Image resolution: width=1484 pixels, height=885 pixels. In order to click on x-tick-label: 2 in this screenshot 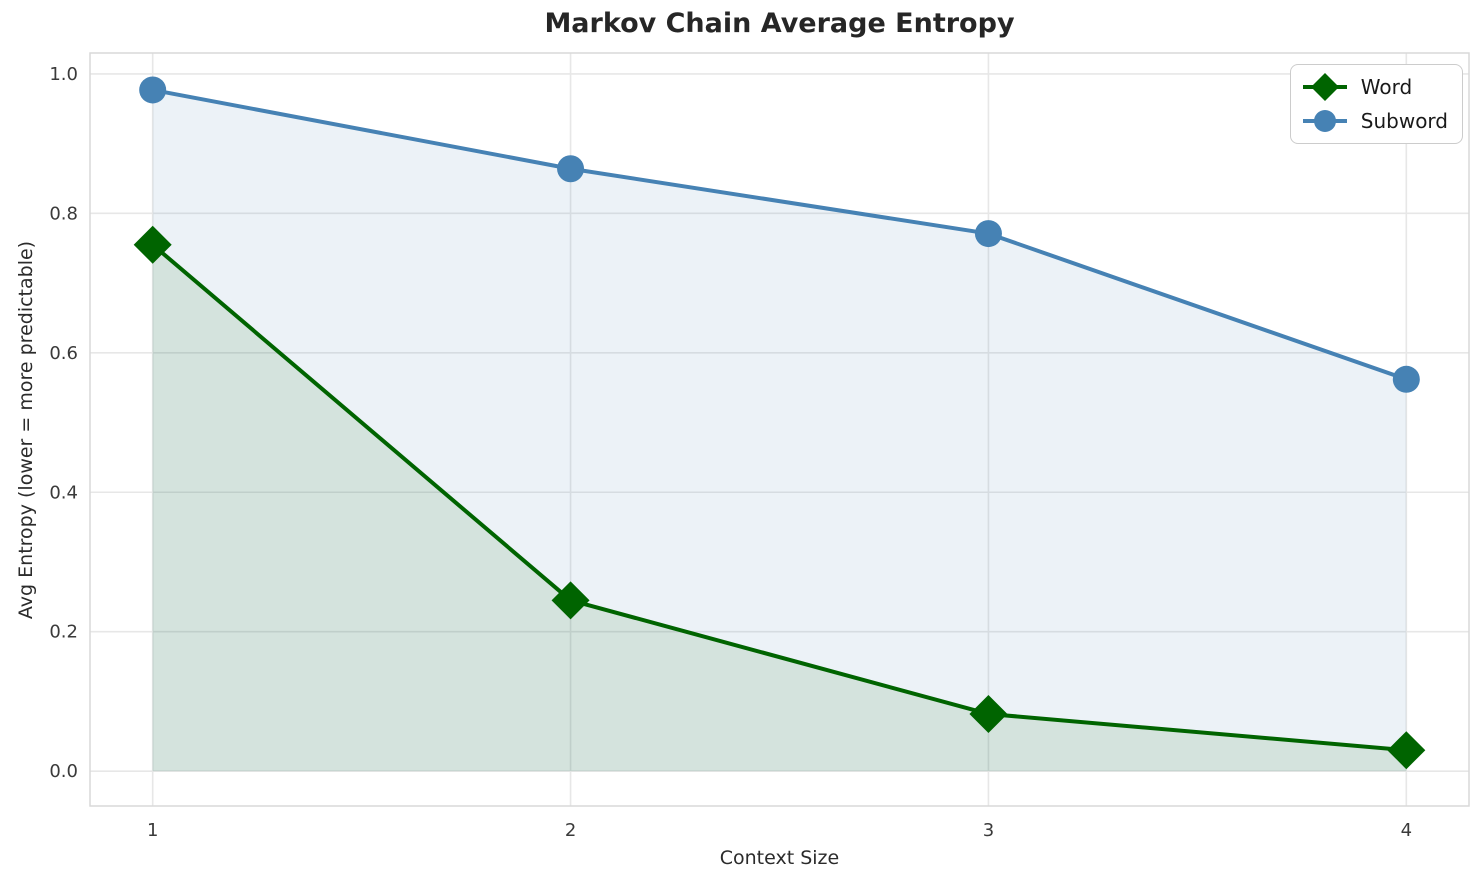, I will do `click(570, 830)`.